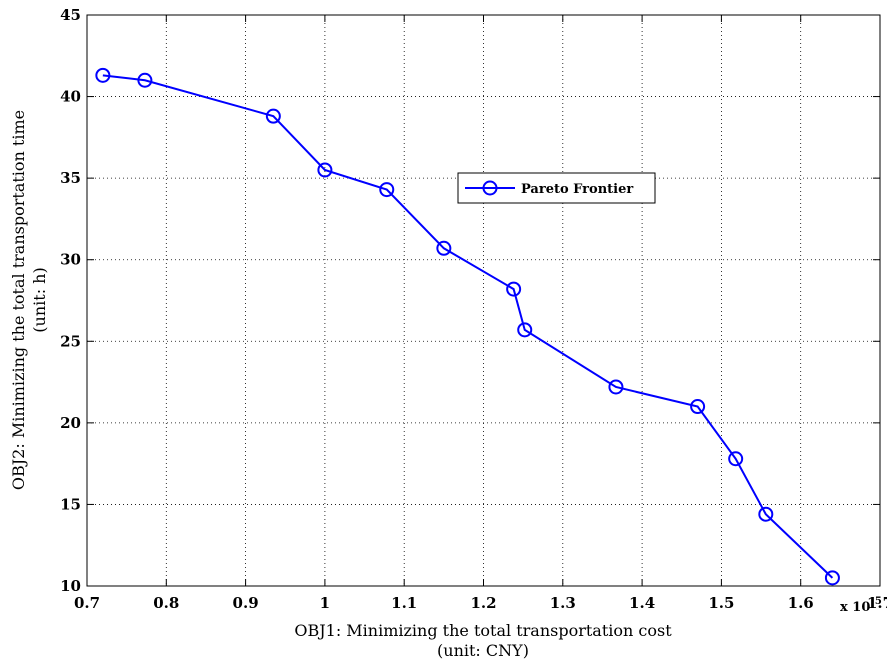 The height and width of the screenshot is (664, 887). I want to click on x-tick-label: 1.5, so click(721, 603).